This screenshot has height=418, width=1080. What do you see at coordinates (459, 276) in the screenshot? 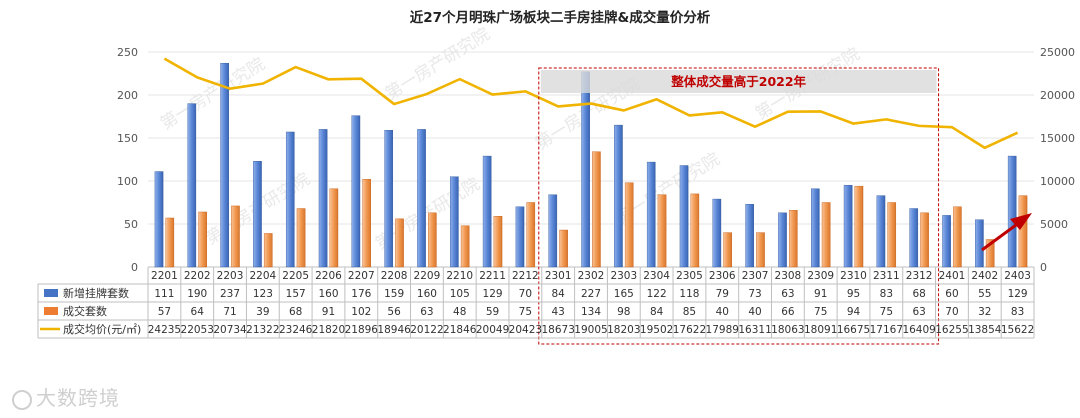
I see `category-label: 2210` at bounding box center [459, 276].